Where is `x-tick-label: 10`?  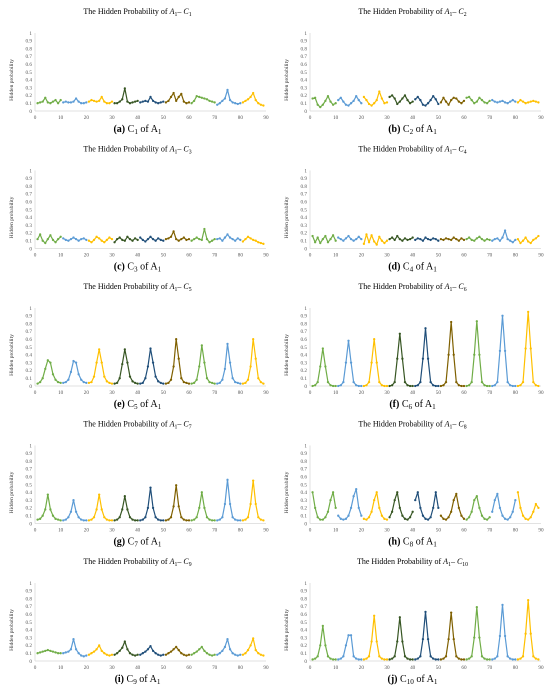
x-tick-label: 10 is located at coordinates (336, 393).